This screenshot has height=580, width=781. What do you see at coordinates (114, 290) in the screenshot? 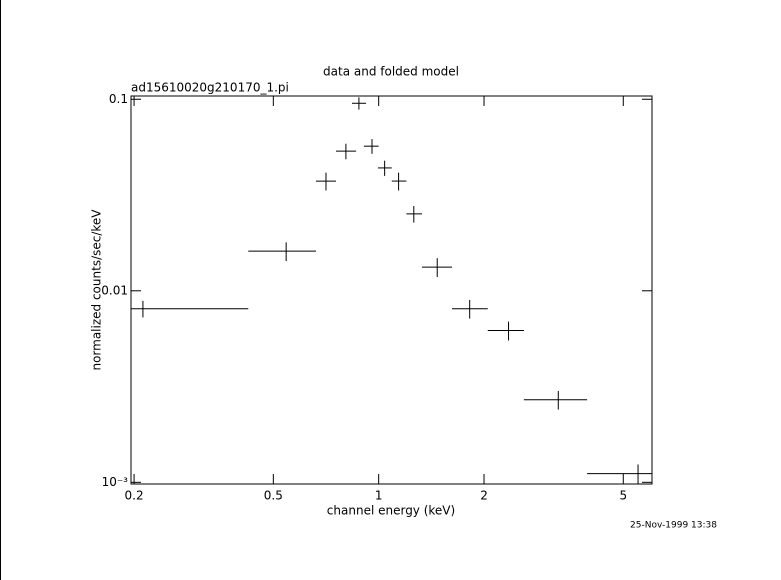
I see `y-tick-label: 0.01` at bounding box center [114, 290].